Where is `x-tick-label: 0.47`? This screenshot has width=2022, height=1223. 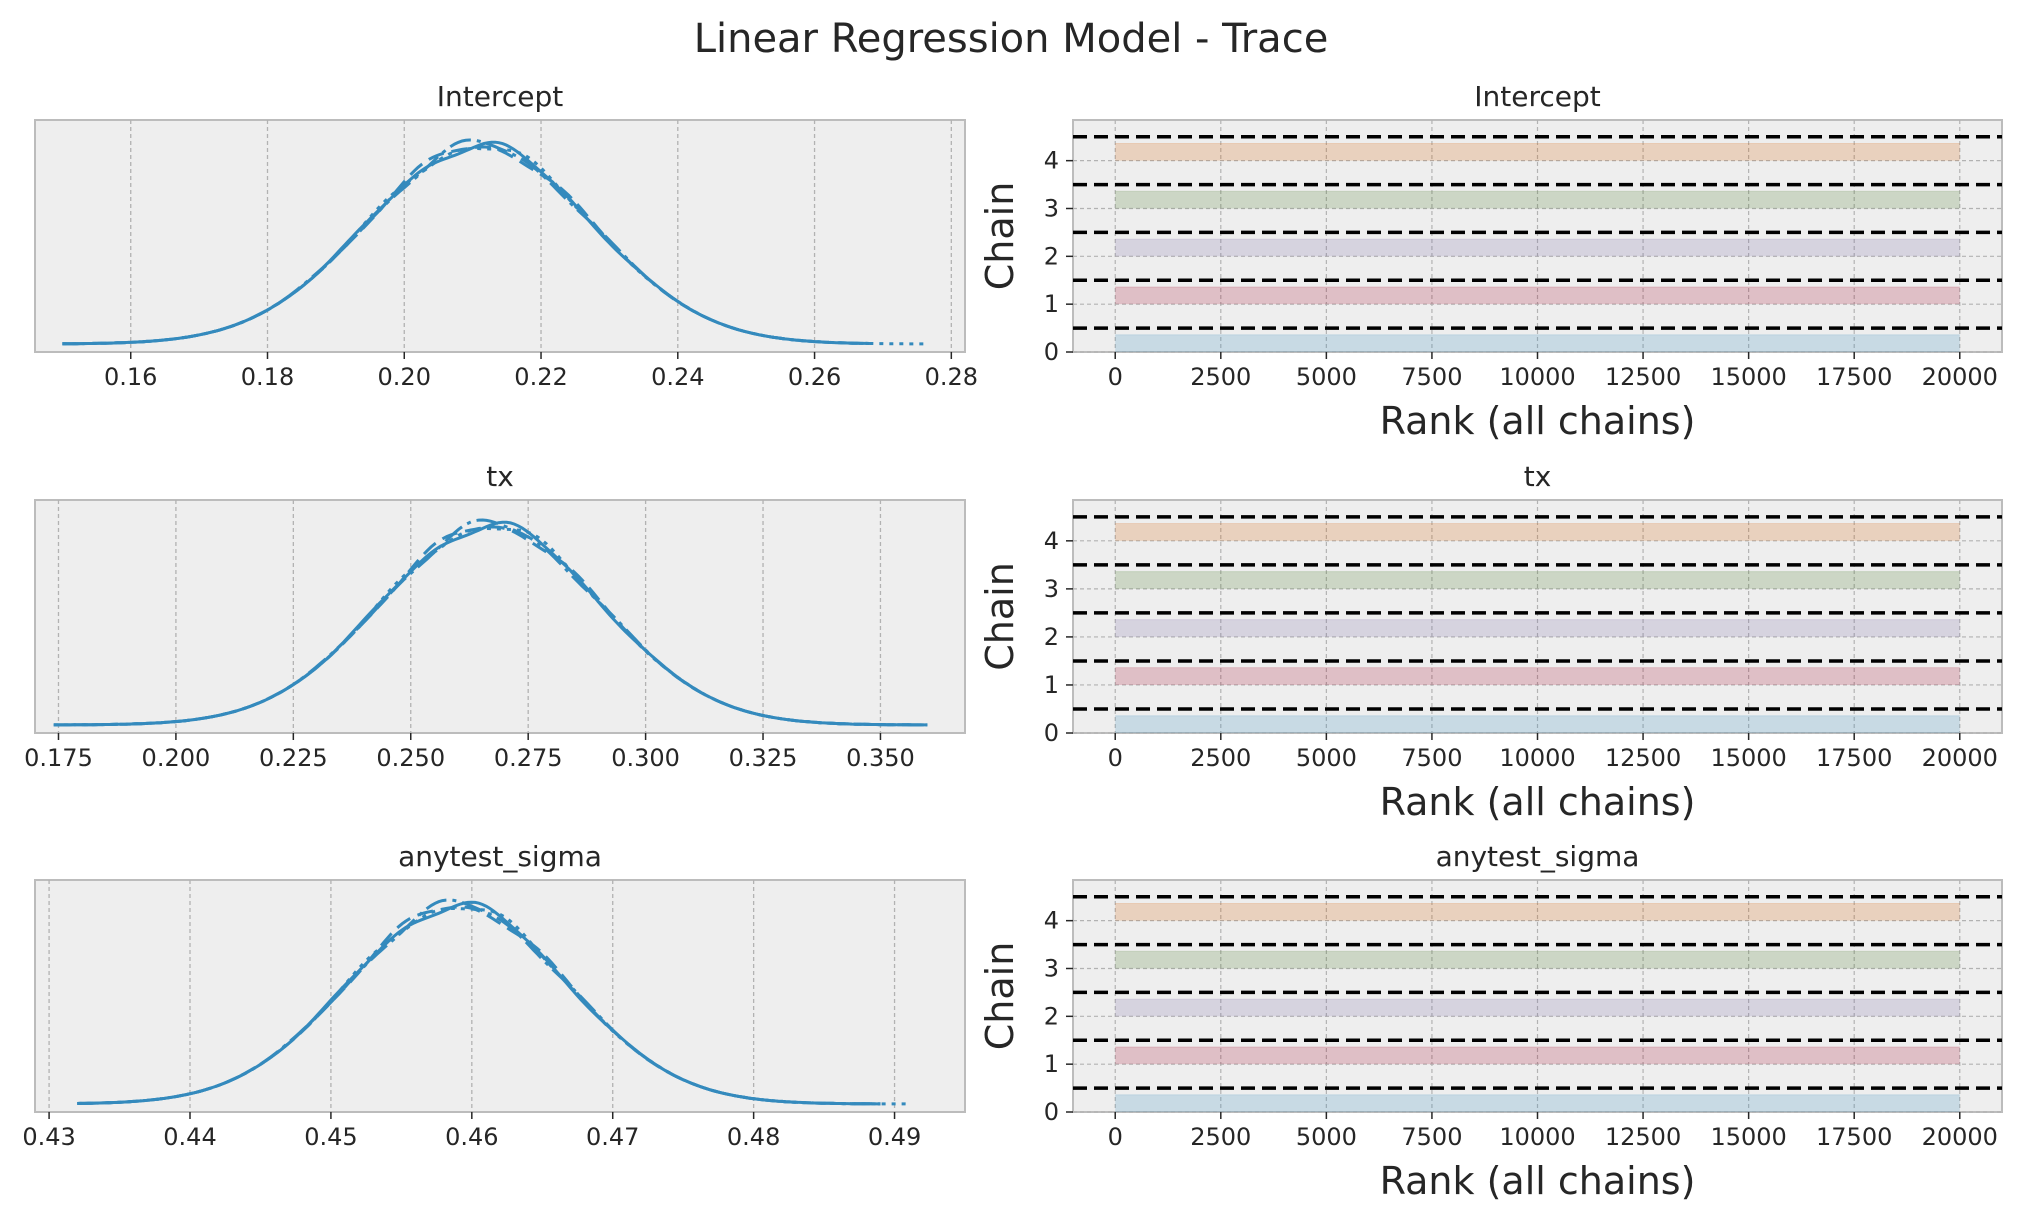 x-tick-label: 0.47 is located at coordinates (612, 1137).